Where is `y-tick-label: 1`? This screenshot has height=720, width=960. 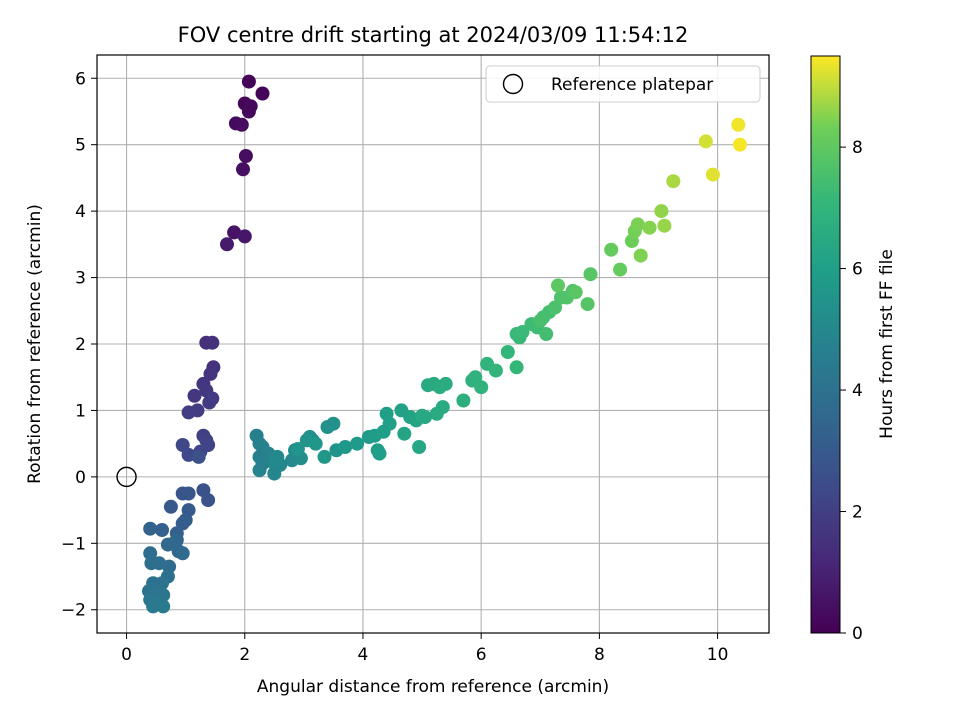 y-tick-label: 1 is located at coordinates (80, 411).